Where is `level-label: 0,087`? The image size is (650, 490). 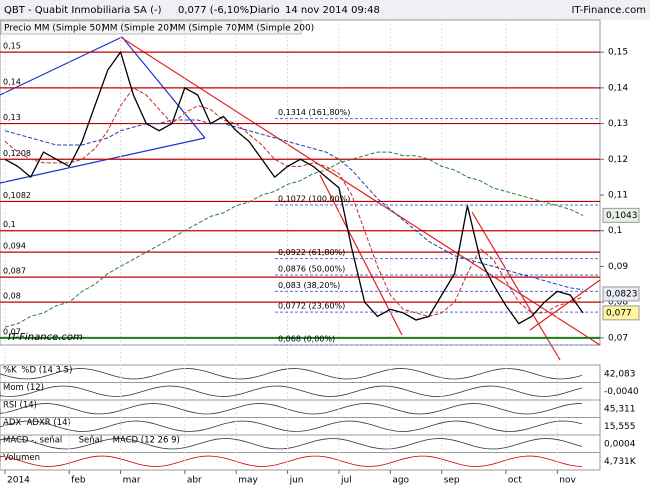 level-label: 0,087 is located at coordinates (14, 271).